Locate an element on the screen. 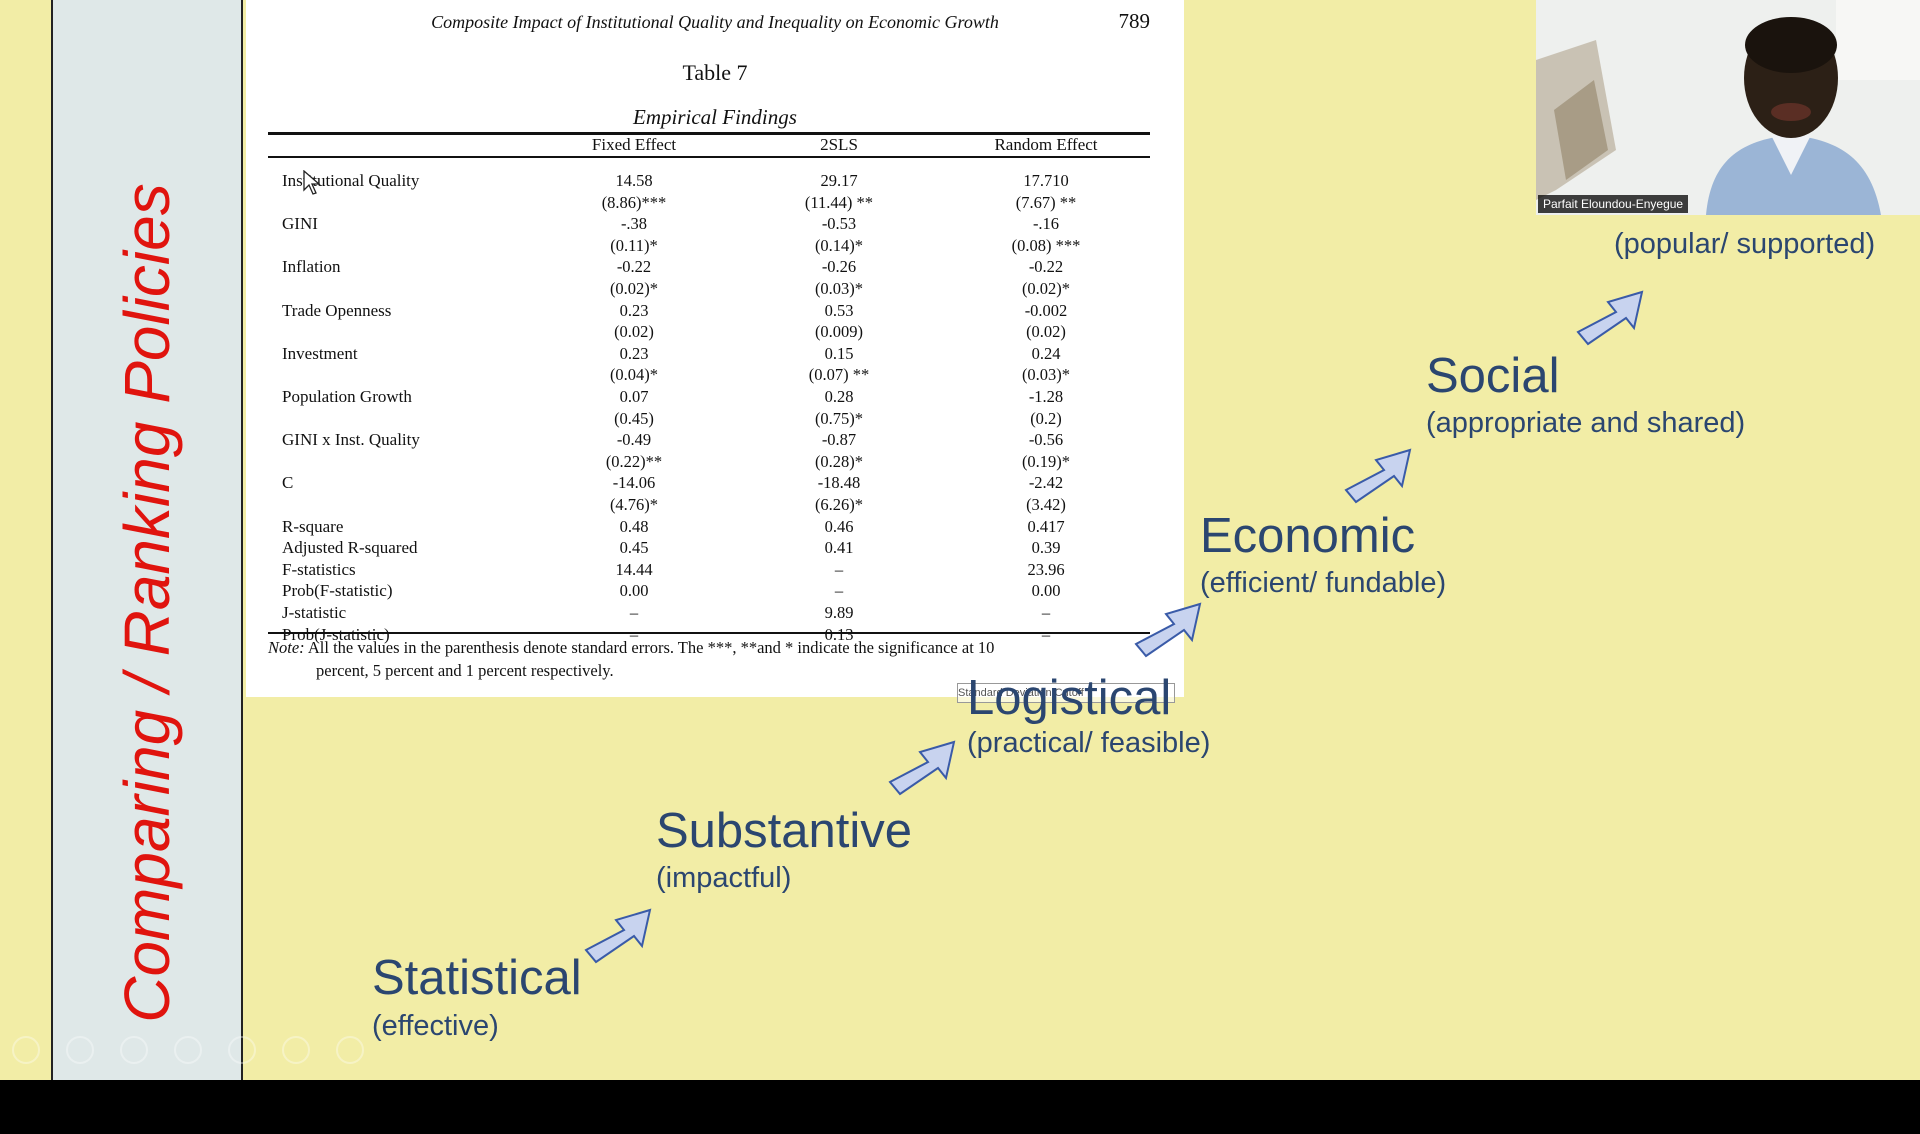  vertical-slide-title: Comparing / Ranking Policies is located at coordinates (147, 603).